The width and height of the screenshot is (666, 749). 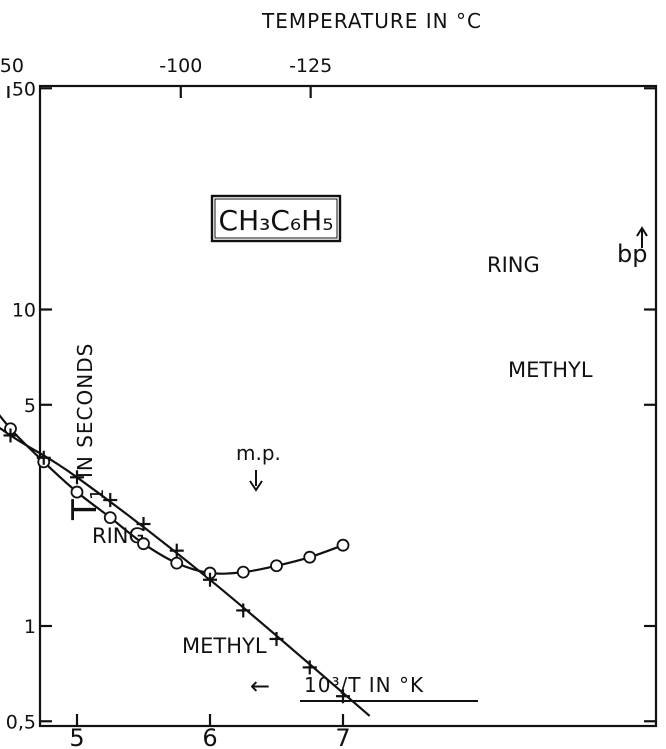 I want to click on top-tick-label-1: -100, so click(x=180, y=66).